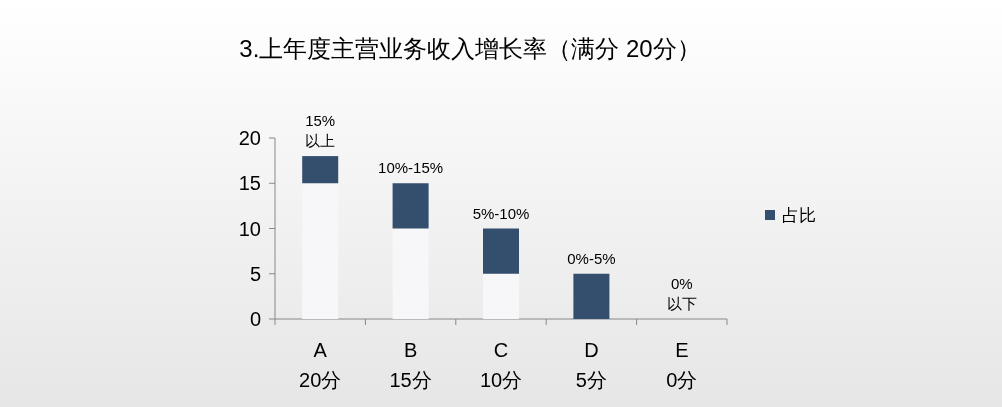  Describe the element at coordinates (320, 365) in the screenshot. I see `x-tick-label: A 20分` at that location.